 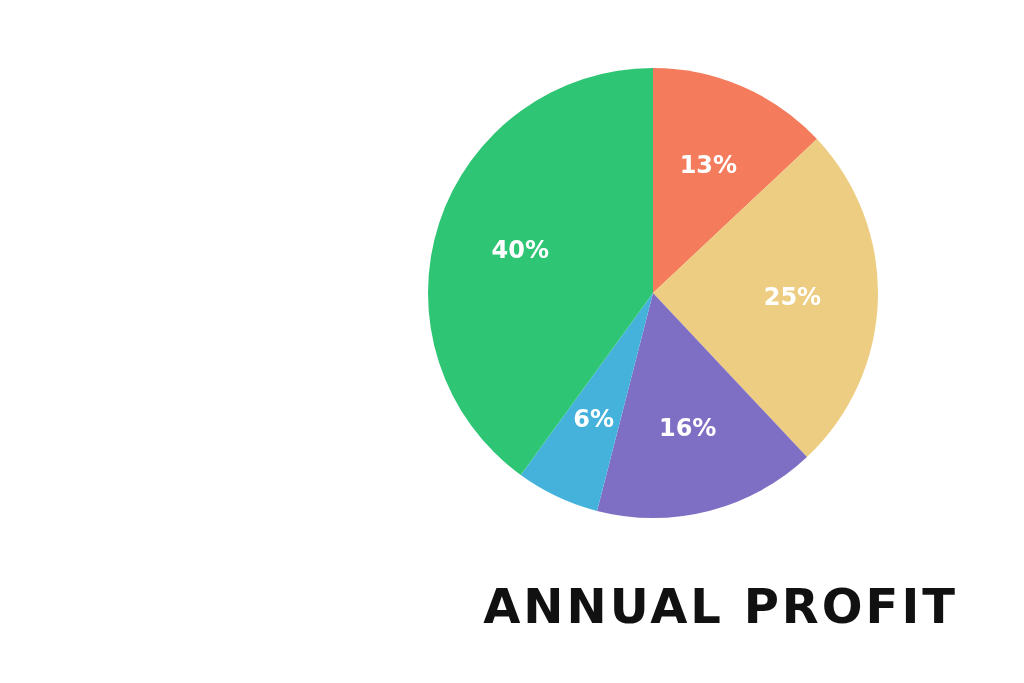 I want to click on data-label: 6%, so click(x=593, y=419).